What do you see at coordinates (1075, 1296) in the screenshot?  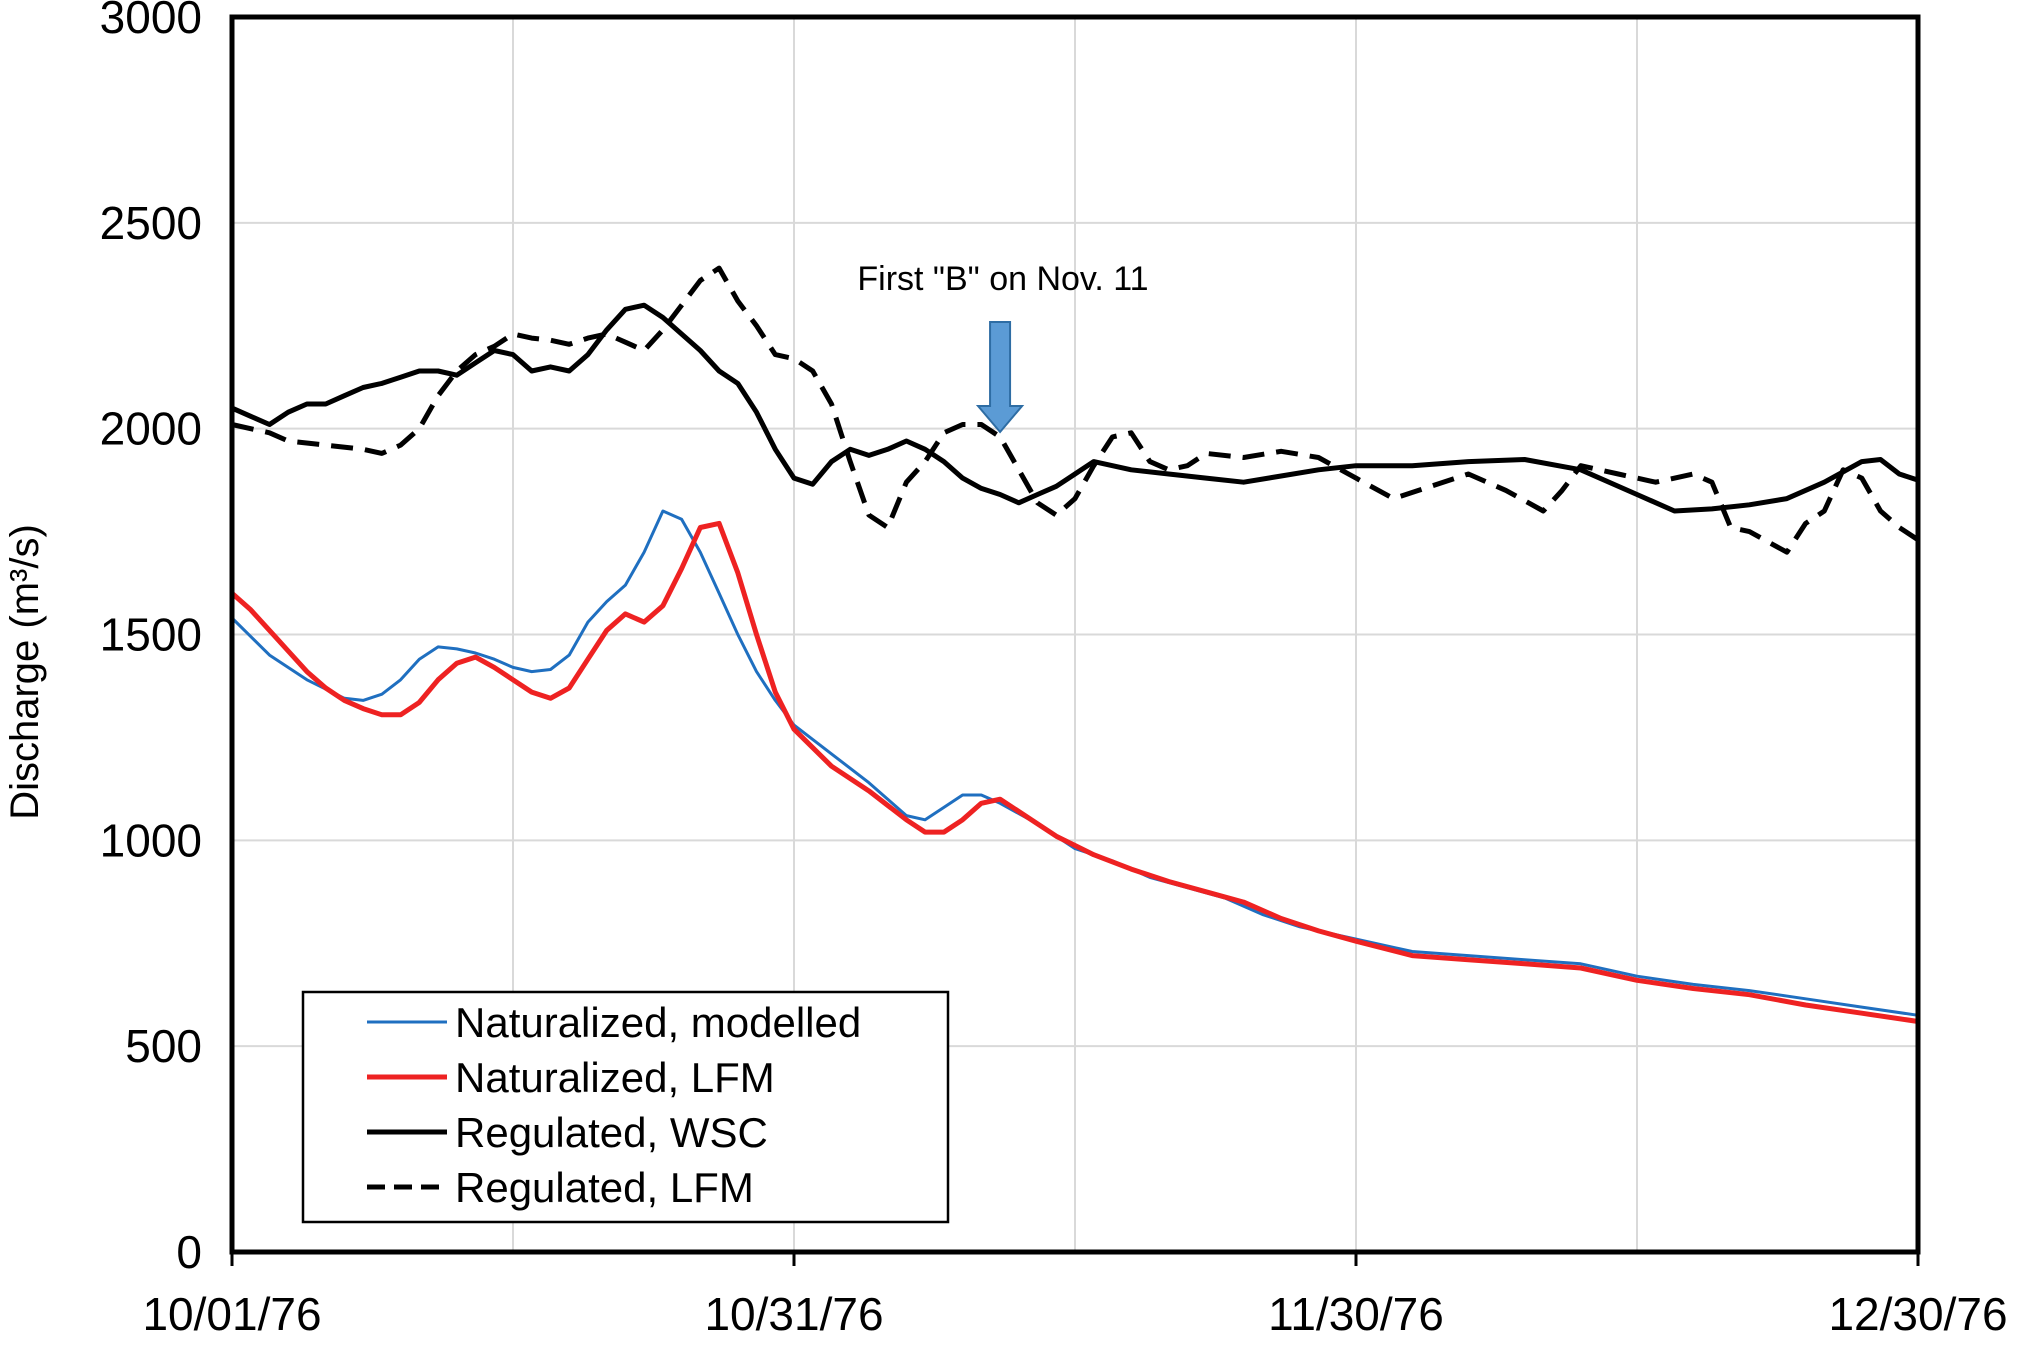 I see `x-tick-labels: 10/01/76 10/31/76 11/30/76 12/30/76` at bounding box center [1075, 1296].